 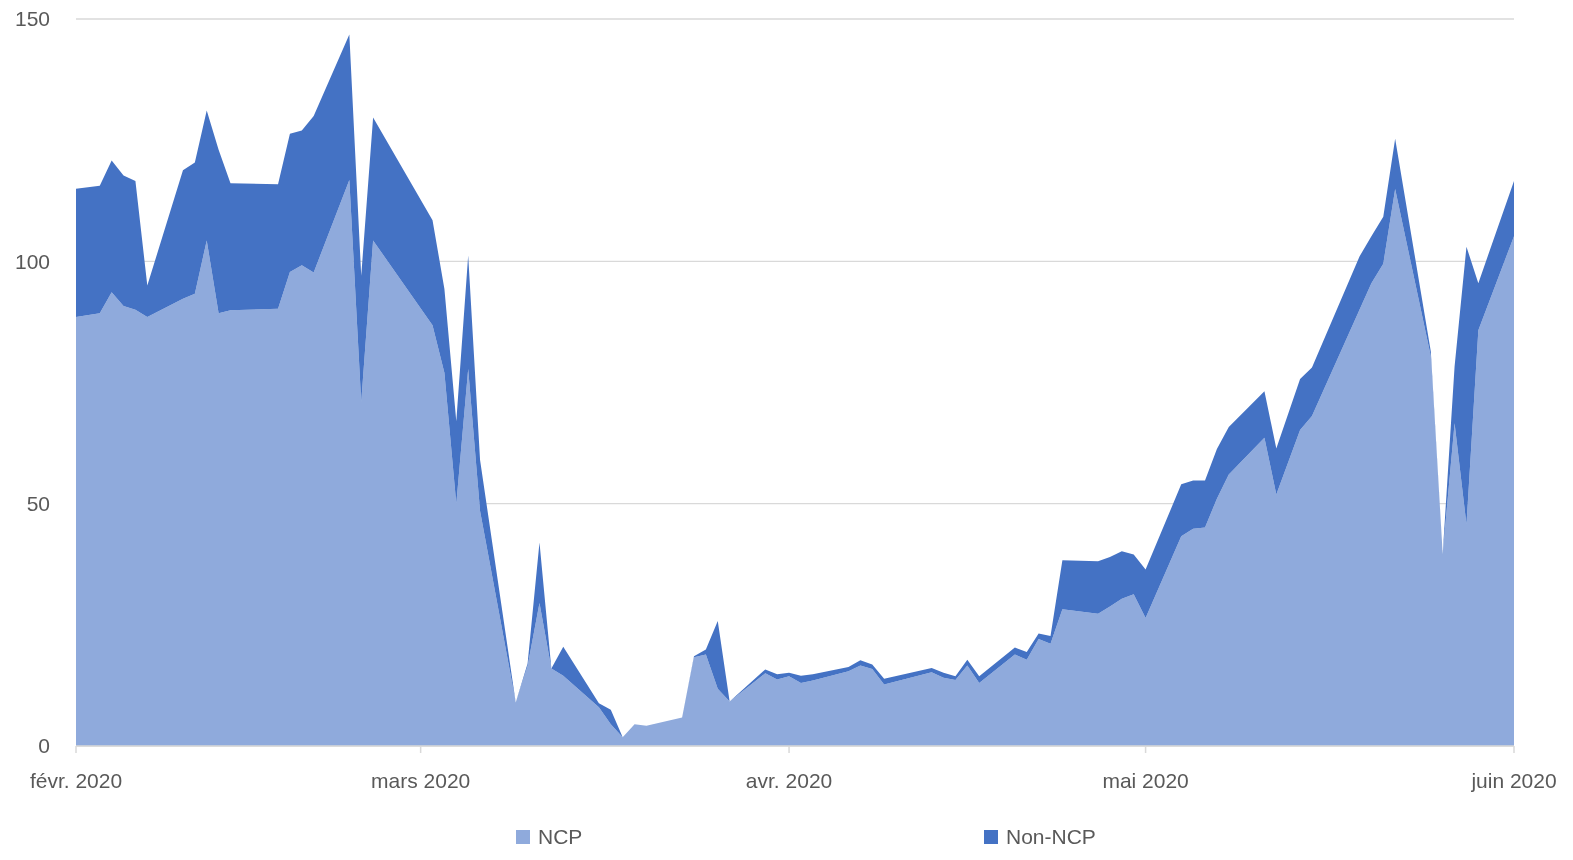 What do you see at coordinates (1051, 837) in the screenshot?
I see `legend-label: Non-NCP` at bounding box center [1051, 837].